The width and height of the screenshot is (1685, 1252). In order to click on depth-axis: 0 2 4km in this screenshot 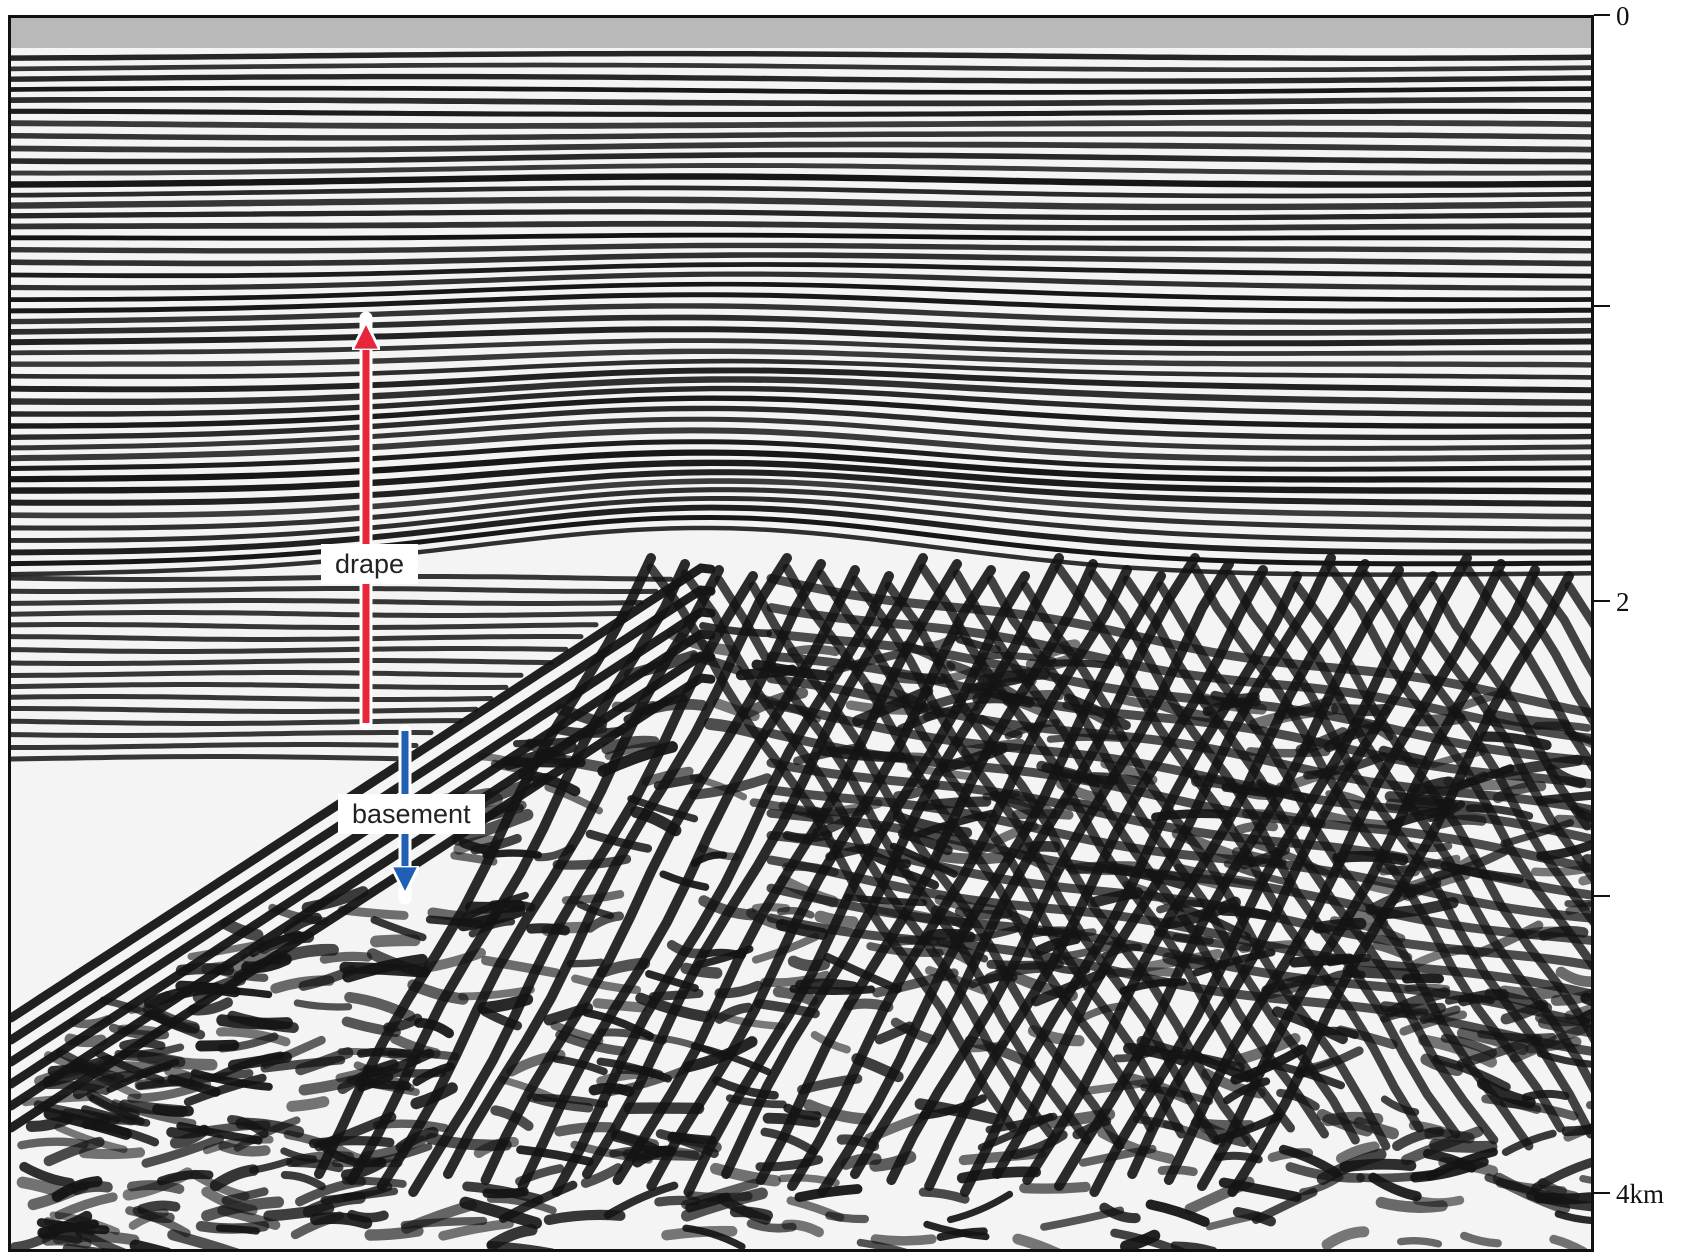, I will do `click(1639, 625)`.